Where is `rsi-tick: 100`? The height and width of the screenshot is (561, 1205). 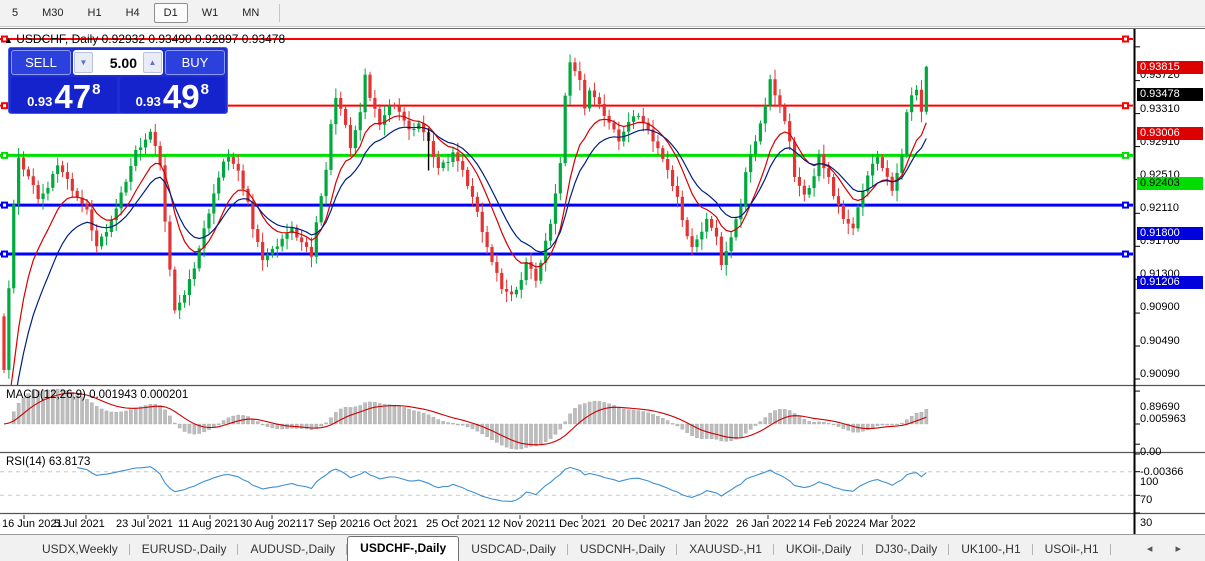 rsi-tick: 100 is located at coordinates (1149, 482).